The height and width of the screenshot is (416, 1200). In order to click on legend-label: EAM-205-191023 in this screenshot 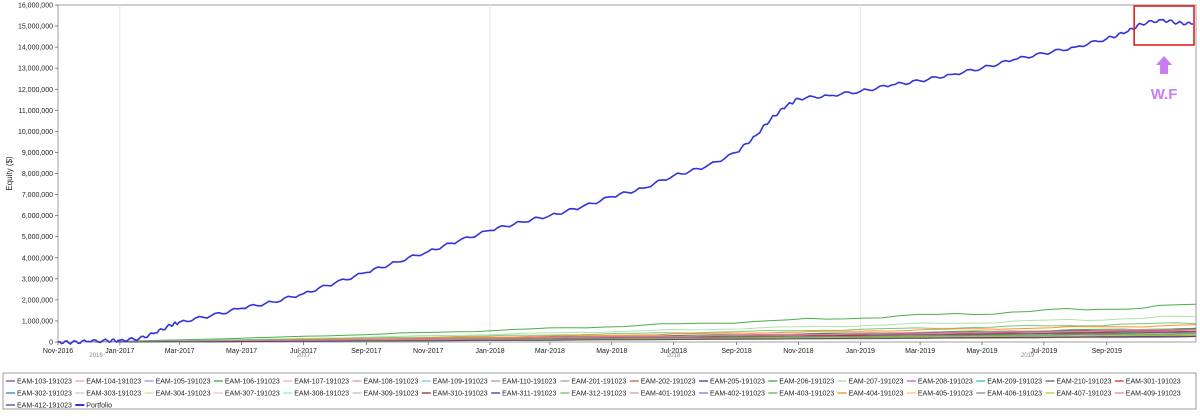, I will do `click(737, 382)`.